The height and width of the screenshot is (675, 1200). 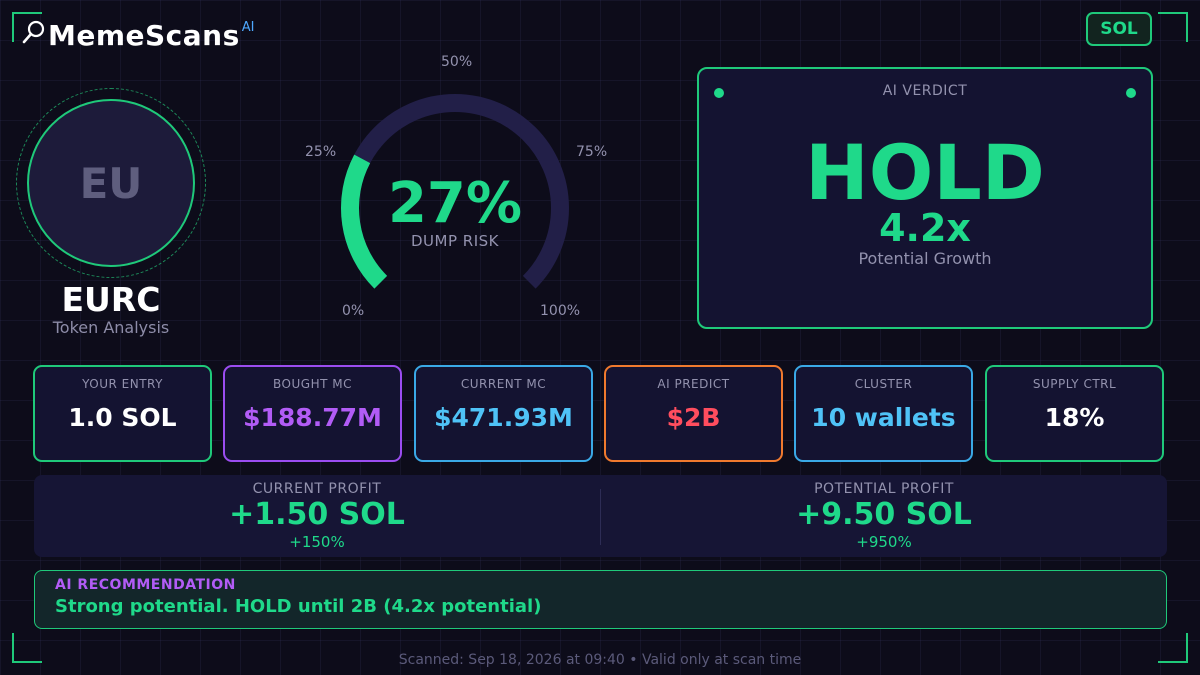 What do you see at coordinates (925, 91) in the screenshot?
I see `verdict-label: AI VERDICT` at bounding box center [925, 91].